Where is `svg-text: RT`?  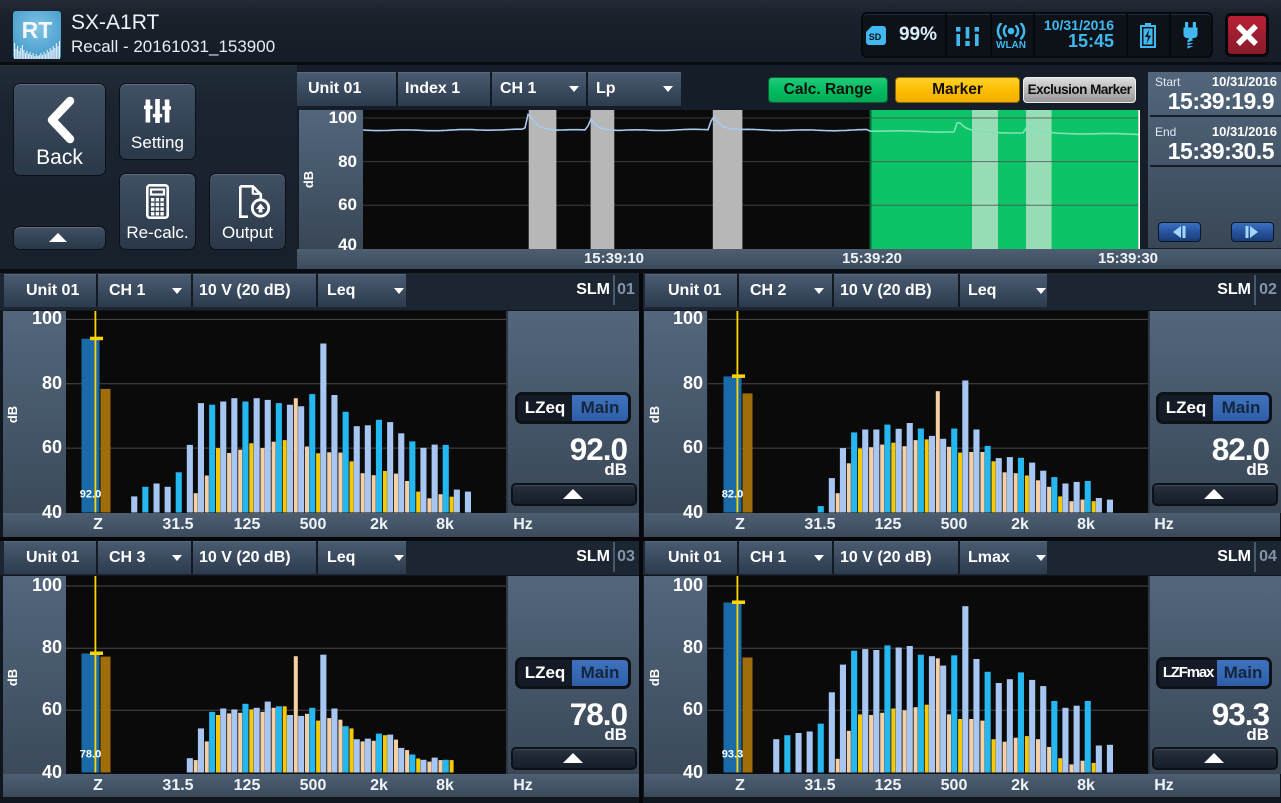 svg-text: RT is located at coordinates (37, 30).